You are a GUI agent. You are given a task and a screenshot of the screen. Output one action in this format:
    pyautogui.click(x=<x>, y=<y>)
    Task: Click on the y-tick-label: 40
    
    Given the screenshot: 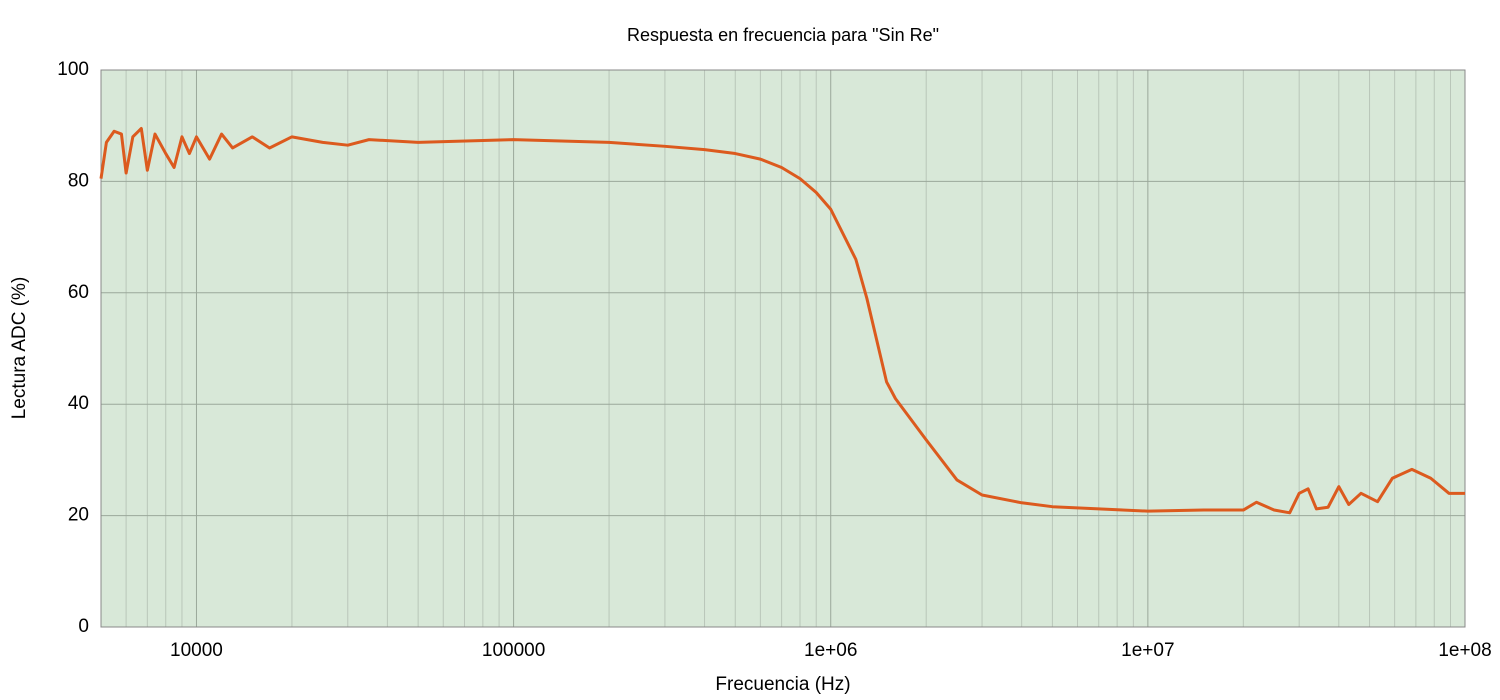 What is the action you would take?
    pyautogui.click(x=78, y=403)
    